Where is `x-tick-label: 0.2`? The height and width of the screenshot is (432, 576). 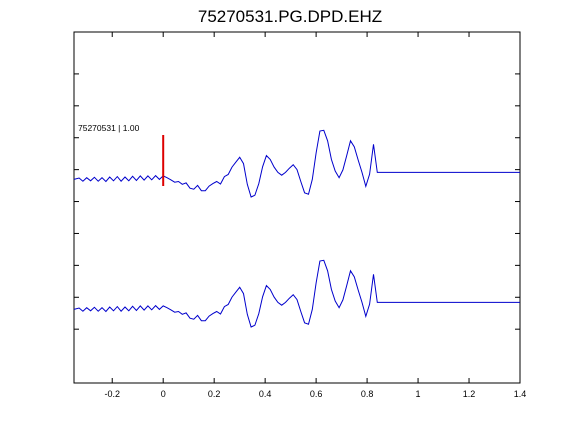 x-tick-label: 0.2 is located at coordinates (214, 394).